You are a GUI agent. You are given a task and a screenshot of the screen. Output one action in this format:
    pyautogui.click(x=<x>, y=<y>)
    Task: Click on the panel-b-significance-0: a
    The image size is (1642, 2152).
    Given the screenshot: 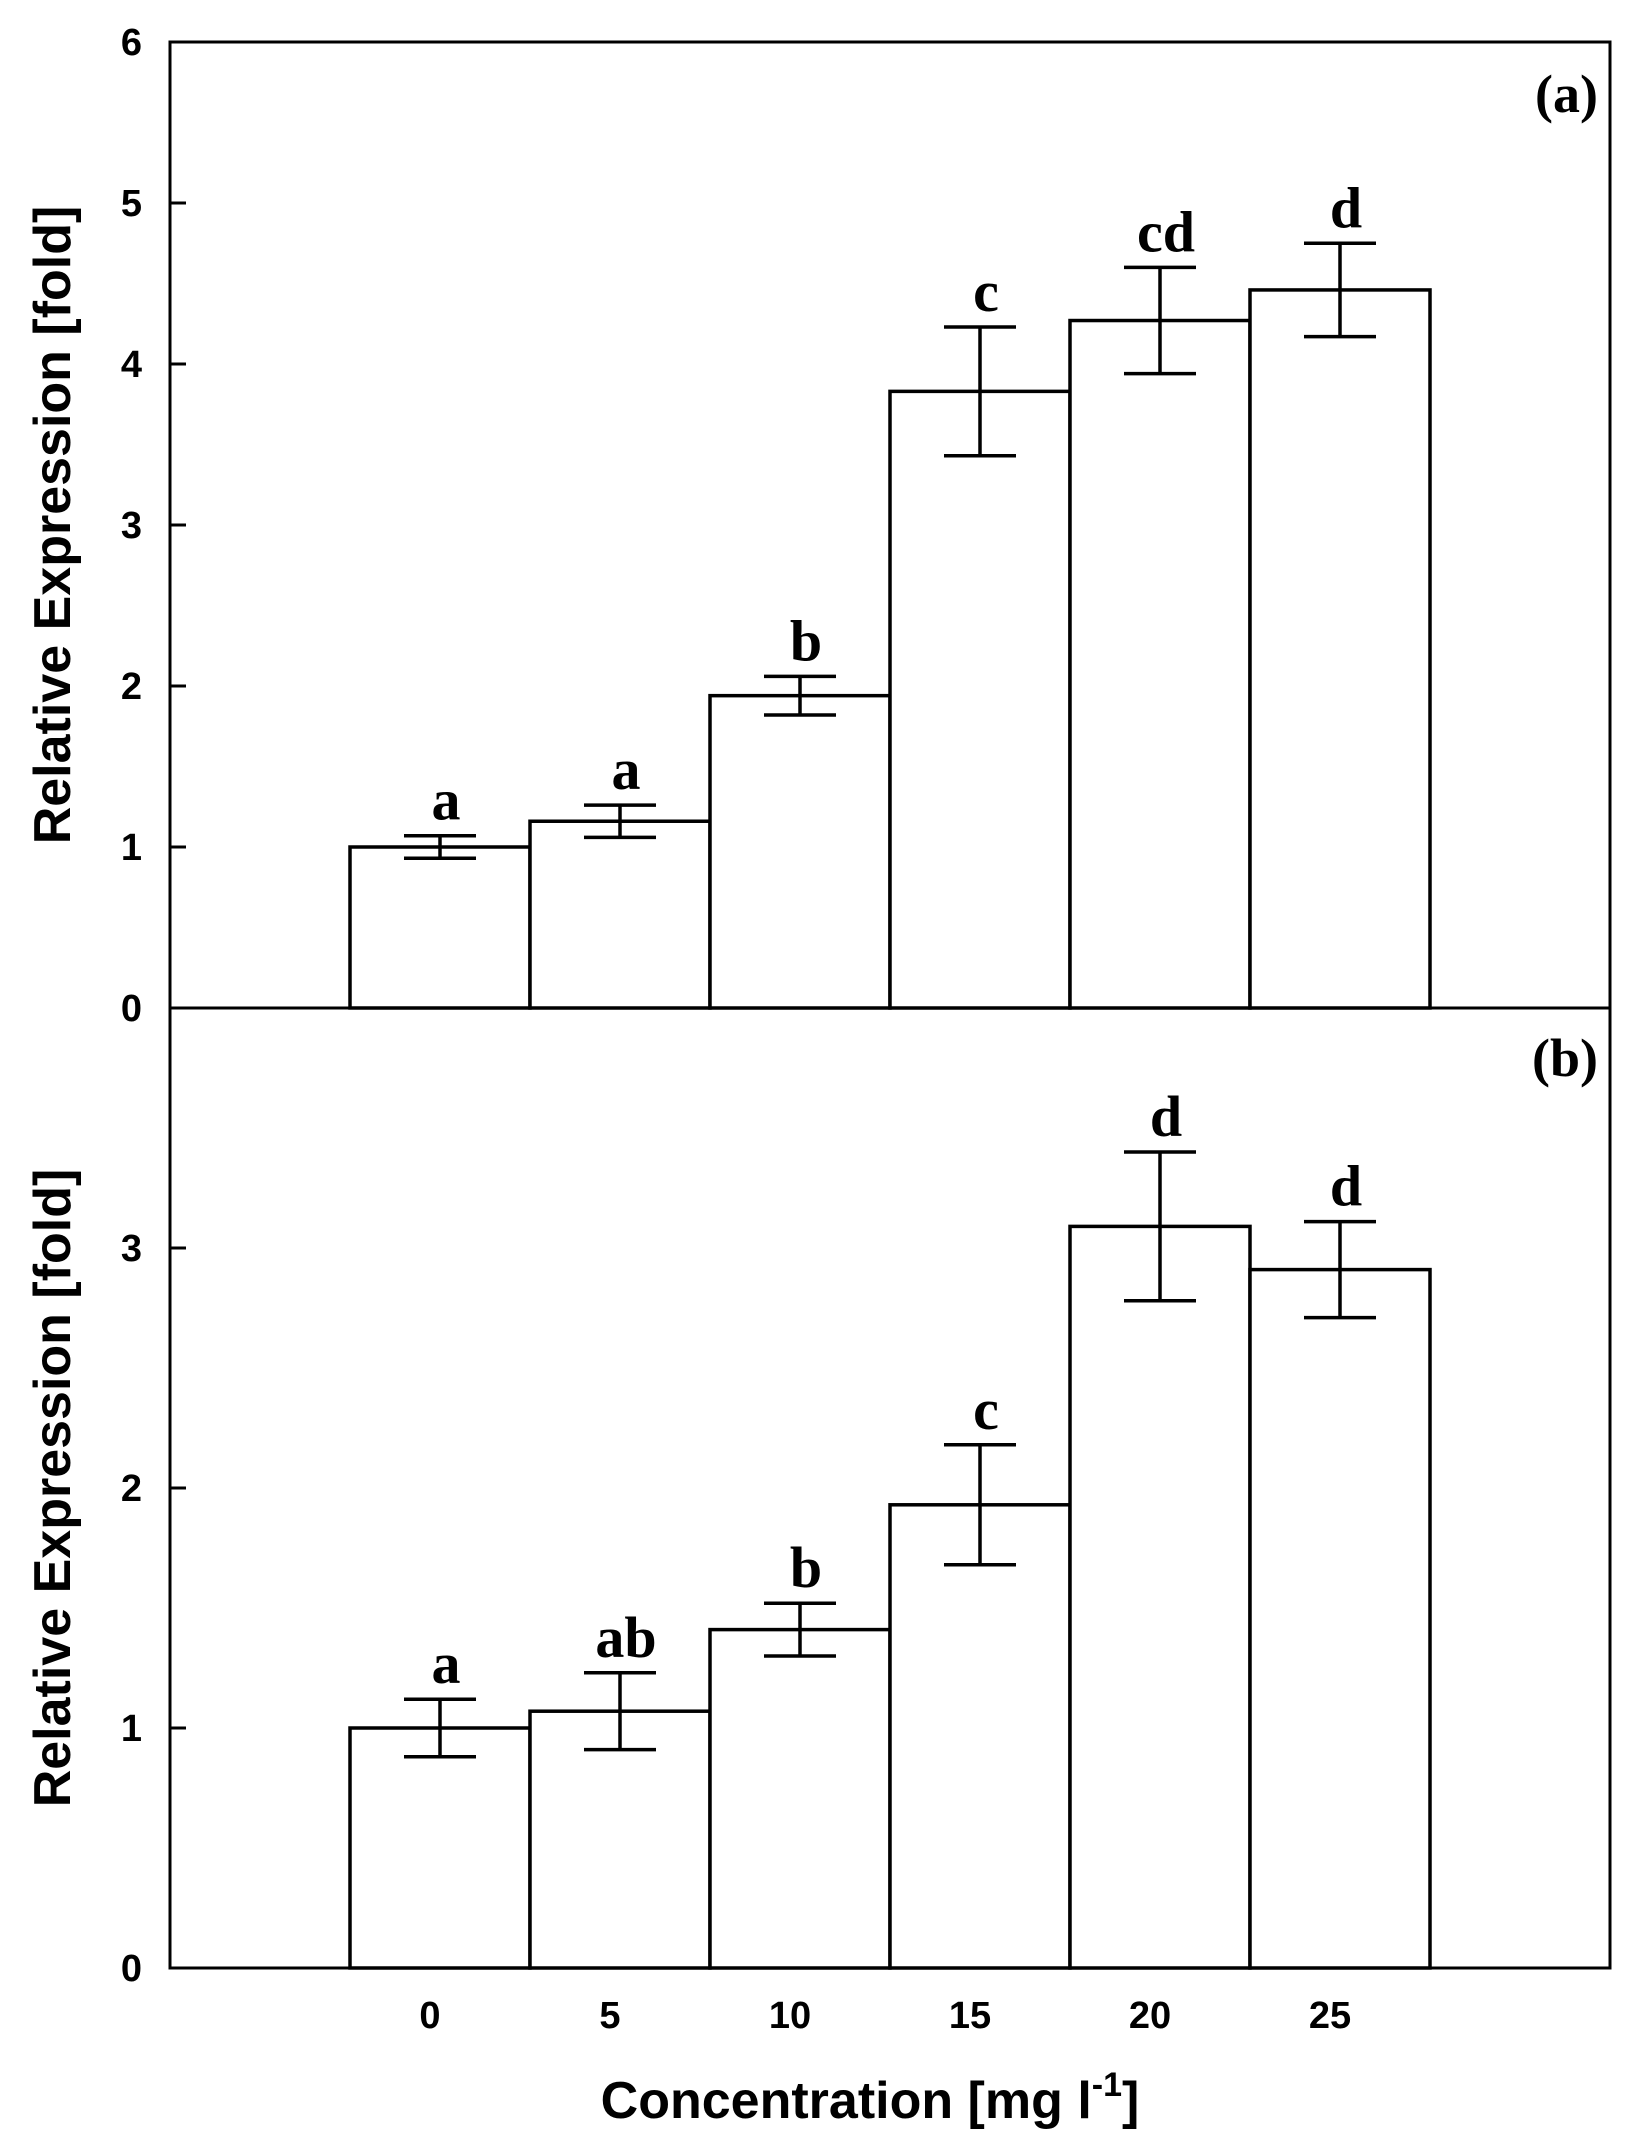 What is the action you would take?
    pyautogui.click(x=446, y=1663)
    